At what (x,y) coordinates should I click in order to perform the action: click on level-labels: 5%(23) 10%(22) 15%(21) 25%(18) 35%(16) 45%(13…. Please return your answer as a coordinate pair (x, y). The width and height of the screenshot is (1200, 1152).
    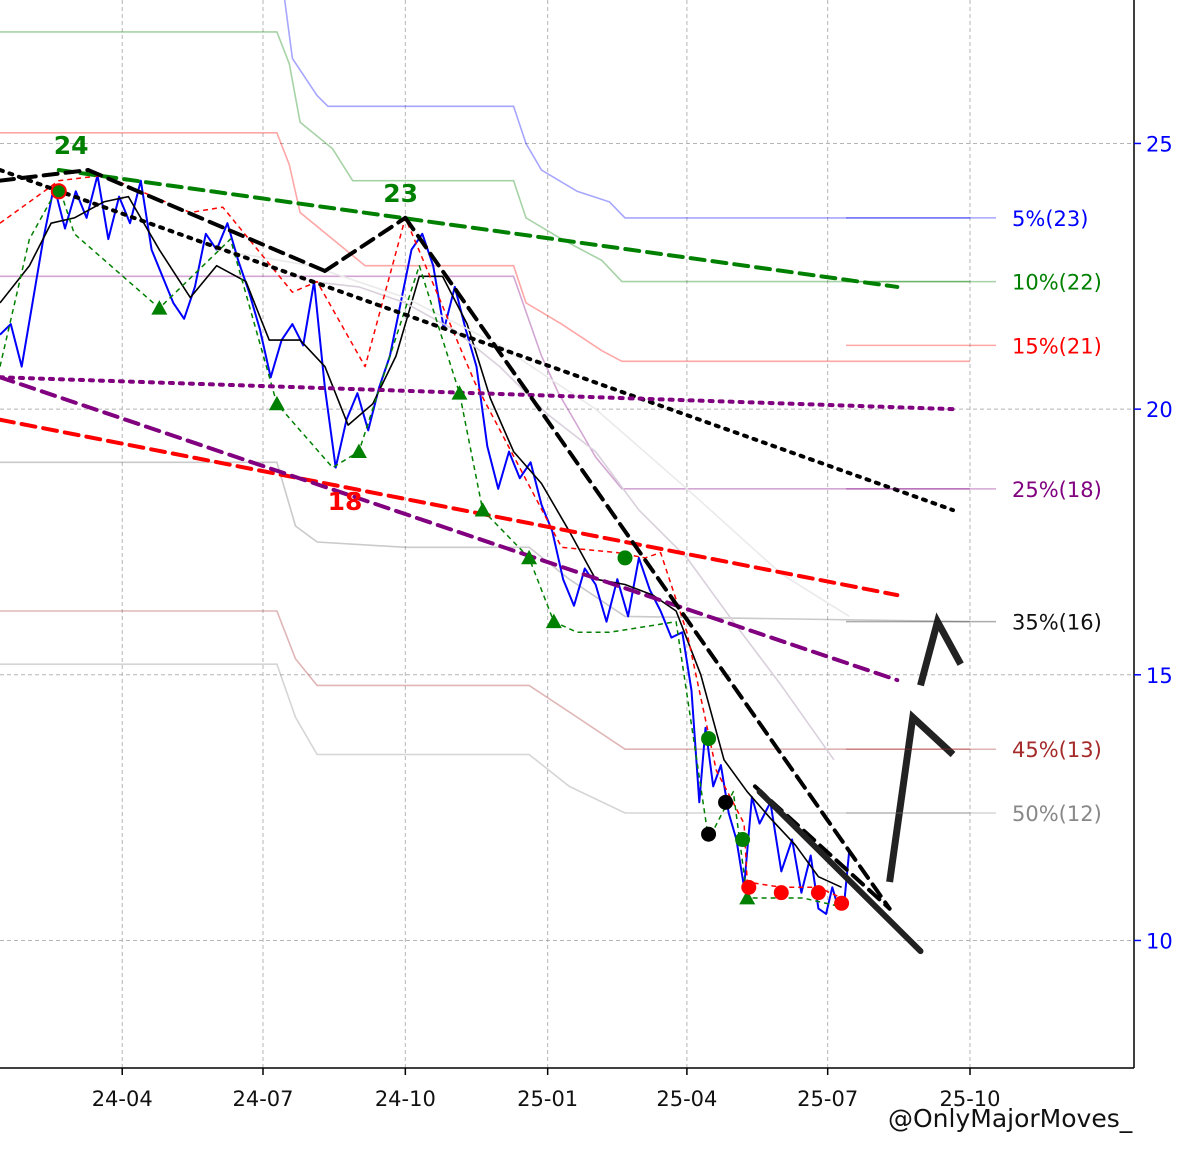
    Looking at the image, I should click on (974, 516).